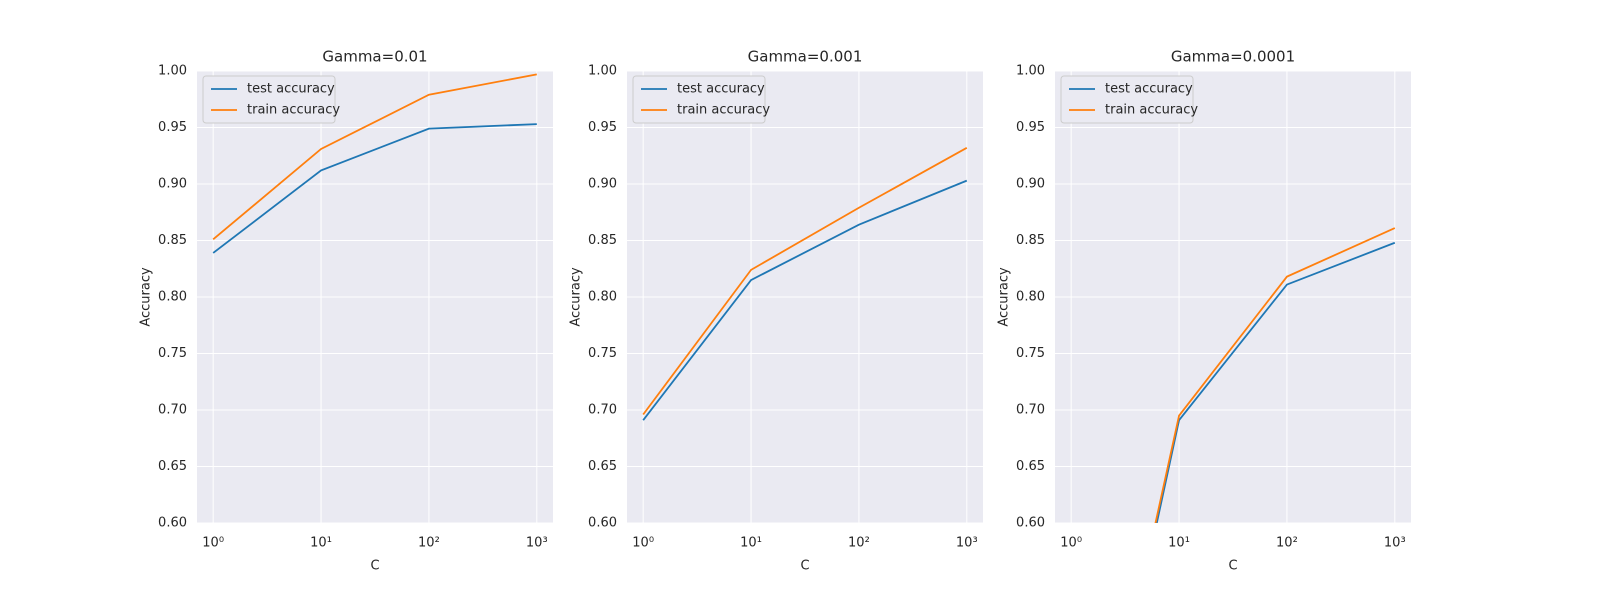 The width and height of the screenshot is (1600, 600). Describe the element at coordinates (805, 57) in the screenshot. I see `chart-title: Gamma=0.001` at that location.